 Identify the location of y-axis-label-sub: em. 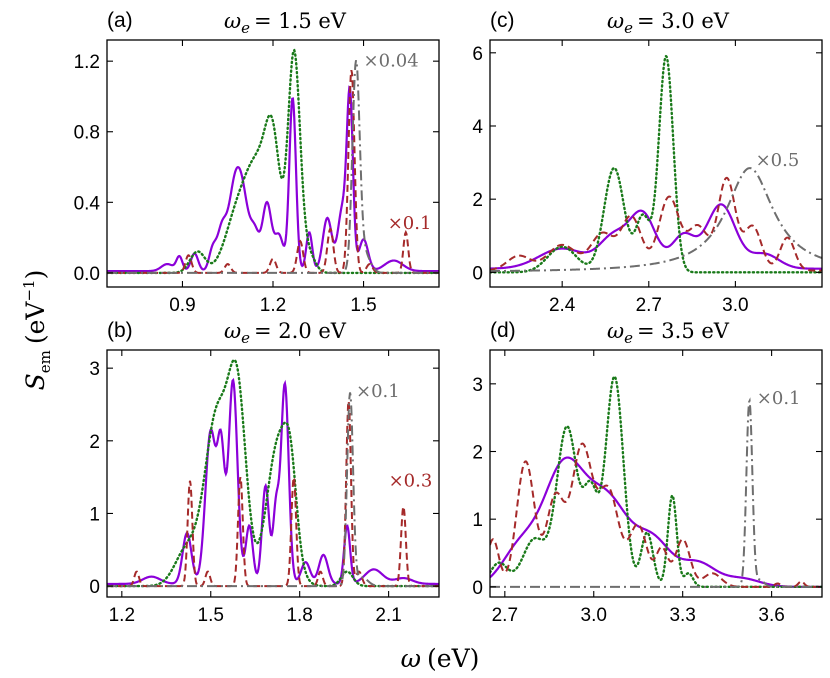
(45, 361).